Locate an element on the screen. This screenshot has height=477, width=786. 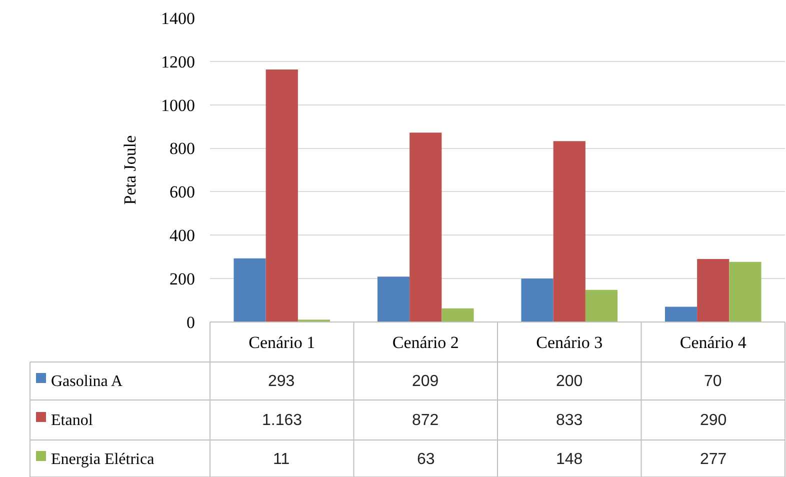
y-tick-label: 1400 is located at coordinates (178, 18).